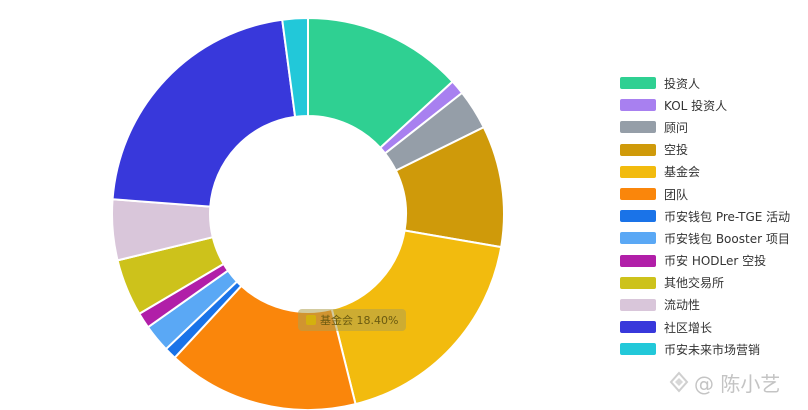 This screenshot has width=808, height=410. What do you see at coordinates (712, 172) in the screenshot?
I see `legend-item-4: 基金会` at bounding box center [712, 172].